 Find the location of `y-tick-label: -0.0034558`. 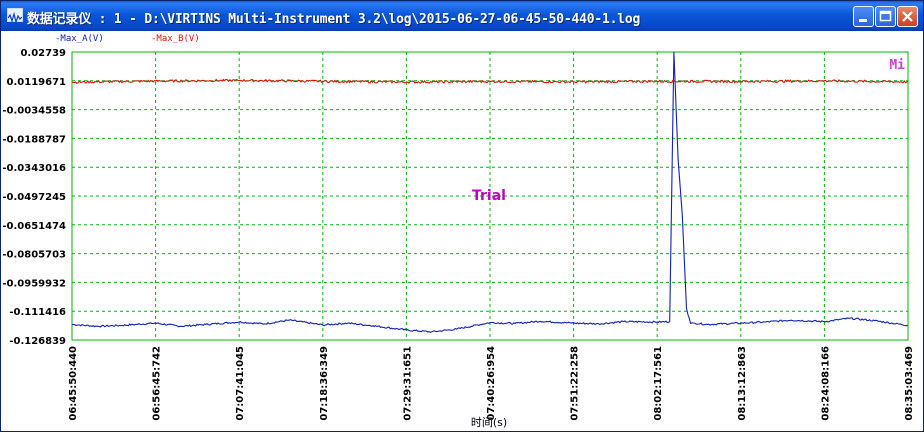

y-tick-label: -0.0034558 is located at coordinates (34, 111).